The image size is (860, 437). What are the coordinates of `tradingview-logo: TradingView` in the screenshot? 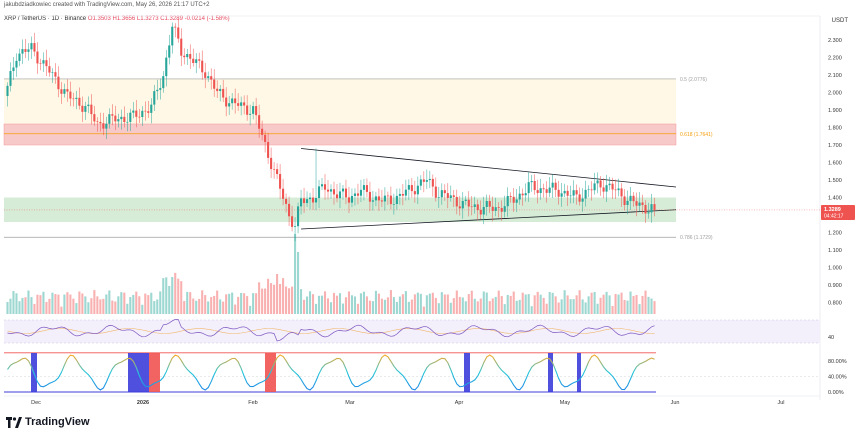 It's located at (48, 422).